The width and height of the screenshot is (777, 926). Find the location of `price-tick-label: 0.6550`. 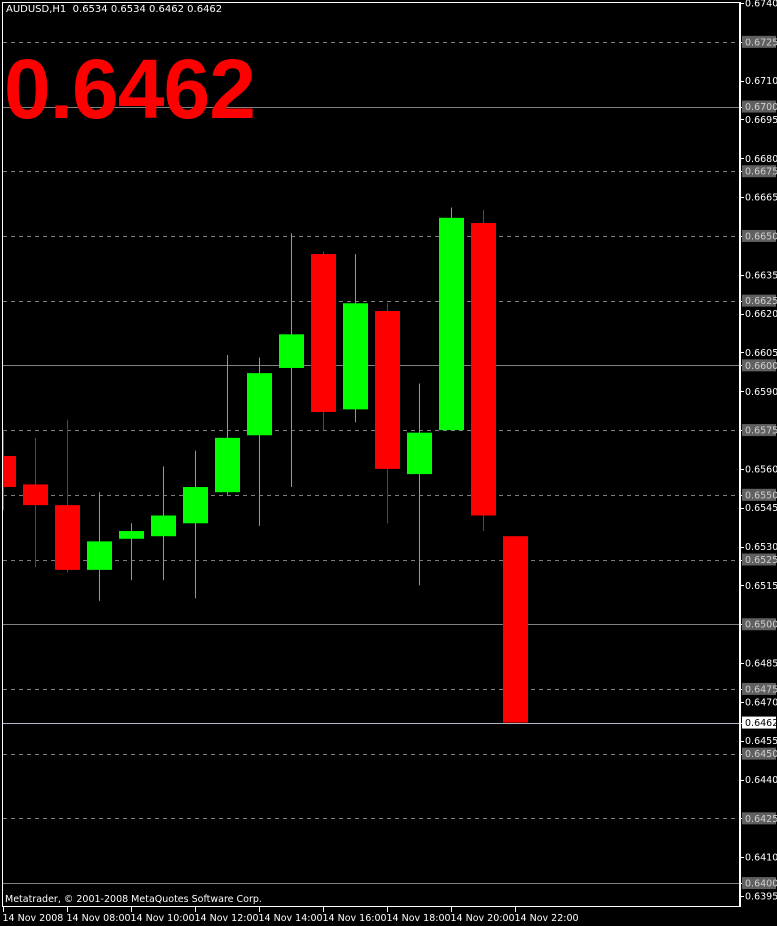

price-tick-label: 0.6550 is located at coordinates (761, 495).